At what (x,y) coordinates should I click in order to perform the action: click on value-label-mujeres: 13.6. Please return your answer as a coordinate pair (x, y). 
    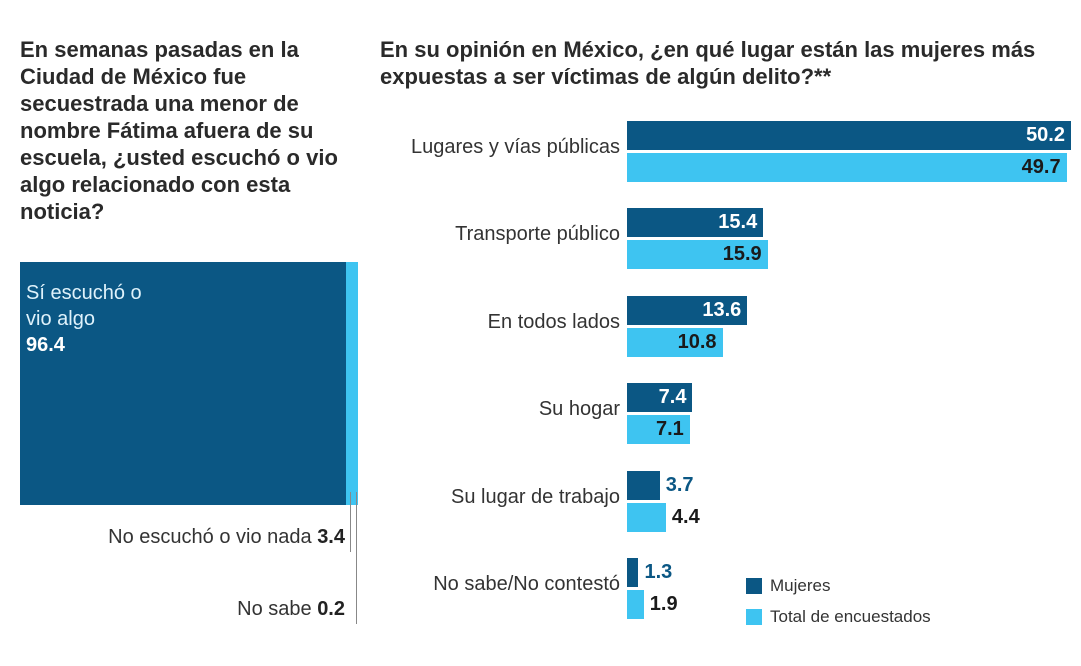
    Looking at the image, I should click on (722, 309).